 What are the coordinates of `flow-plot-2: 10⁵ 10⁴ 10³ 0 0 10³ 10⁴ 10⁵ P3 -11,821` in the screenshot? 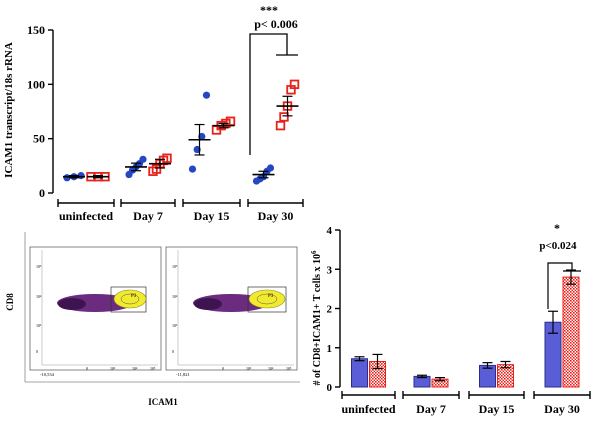 It's located at (231, 312).